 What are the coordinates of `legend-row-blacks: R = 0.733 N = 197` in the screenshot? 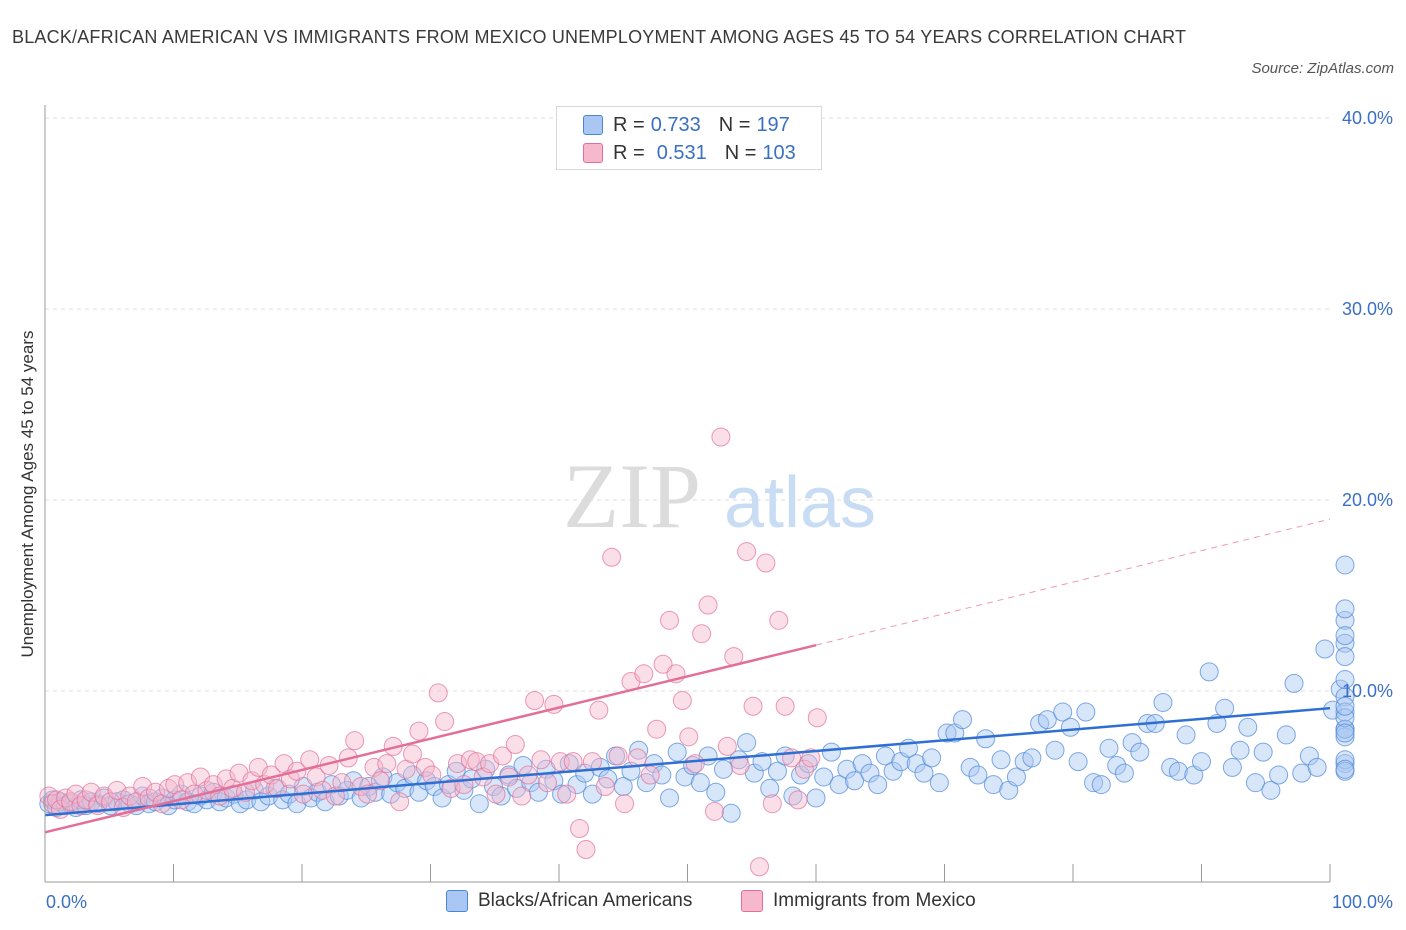 It's located at (686, 125).